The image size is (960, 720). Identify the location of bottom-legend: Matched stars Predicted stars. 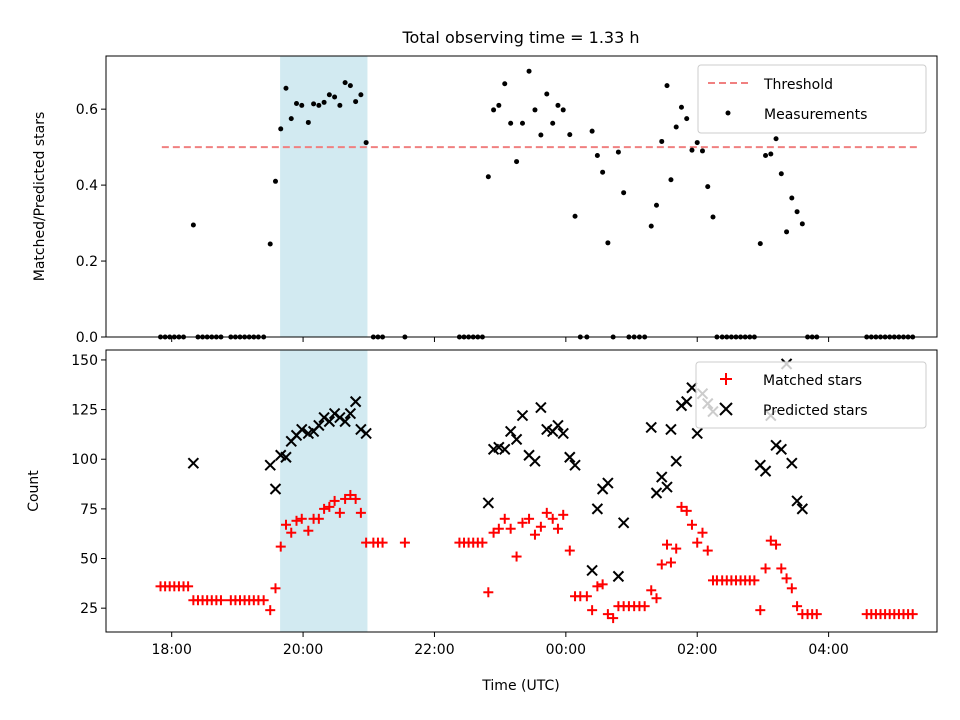
(811, 395).